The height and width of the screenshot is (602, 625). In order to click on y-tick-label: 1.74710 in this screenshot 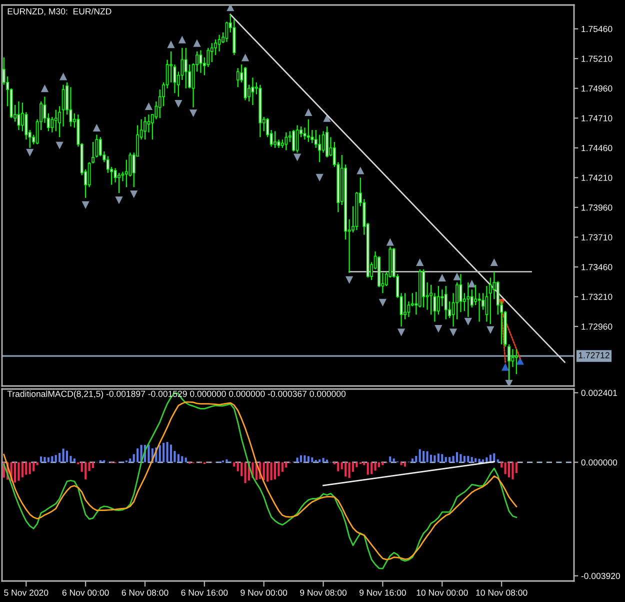, I will do `click(597, 118)`.